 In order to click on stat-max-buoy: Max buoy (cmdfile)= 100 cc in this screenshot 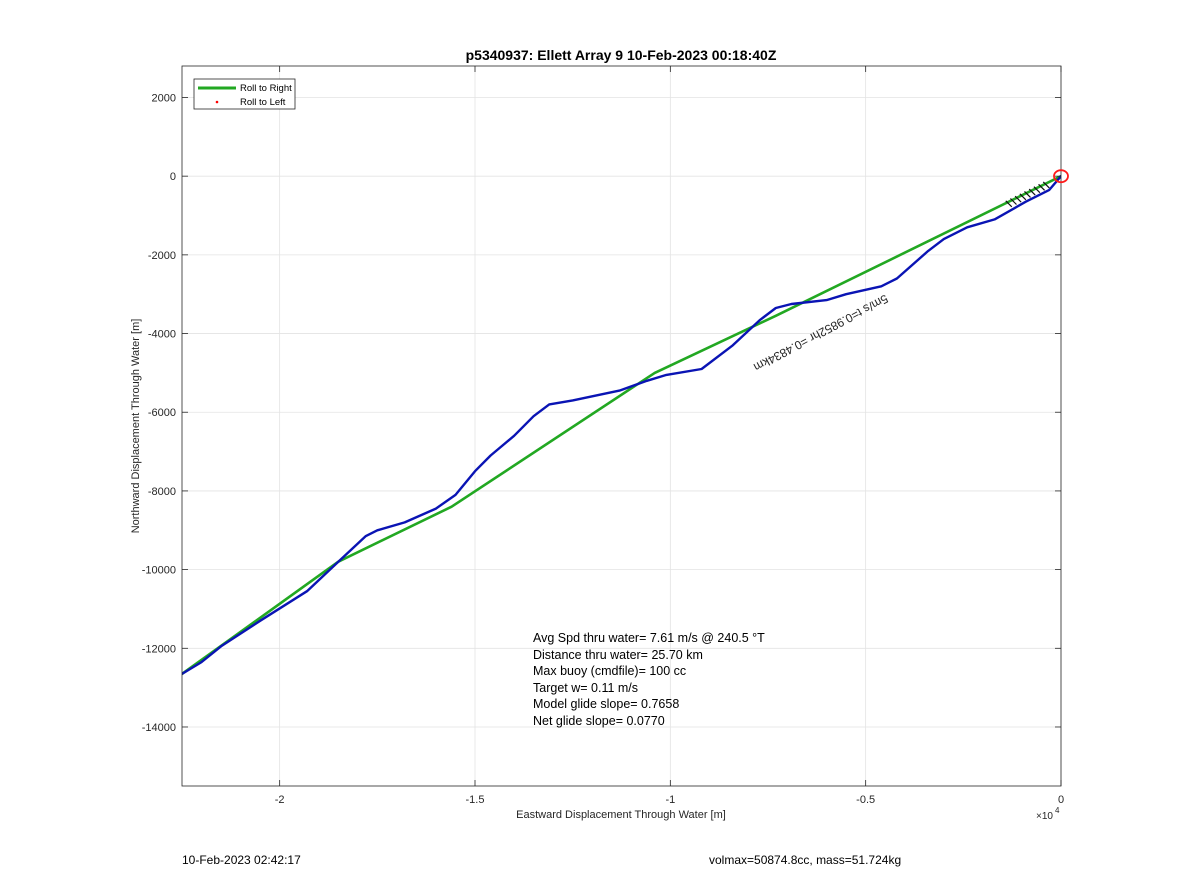, I will do `click(609, 671)`.